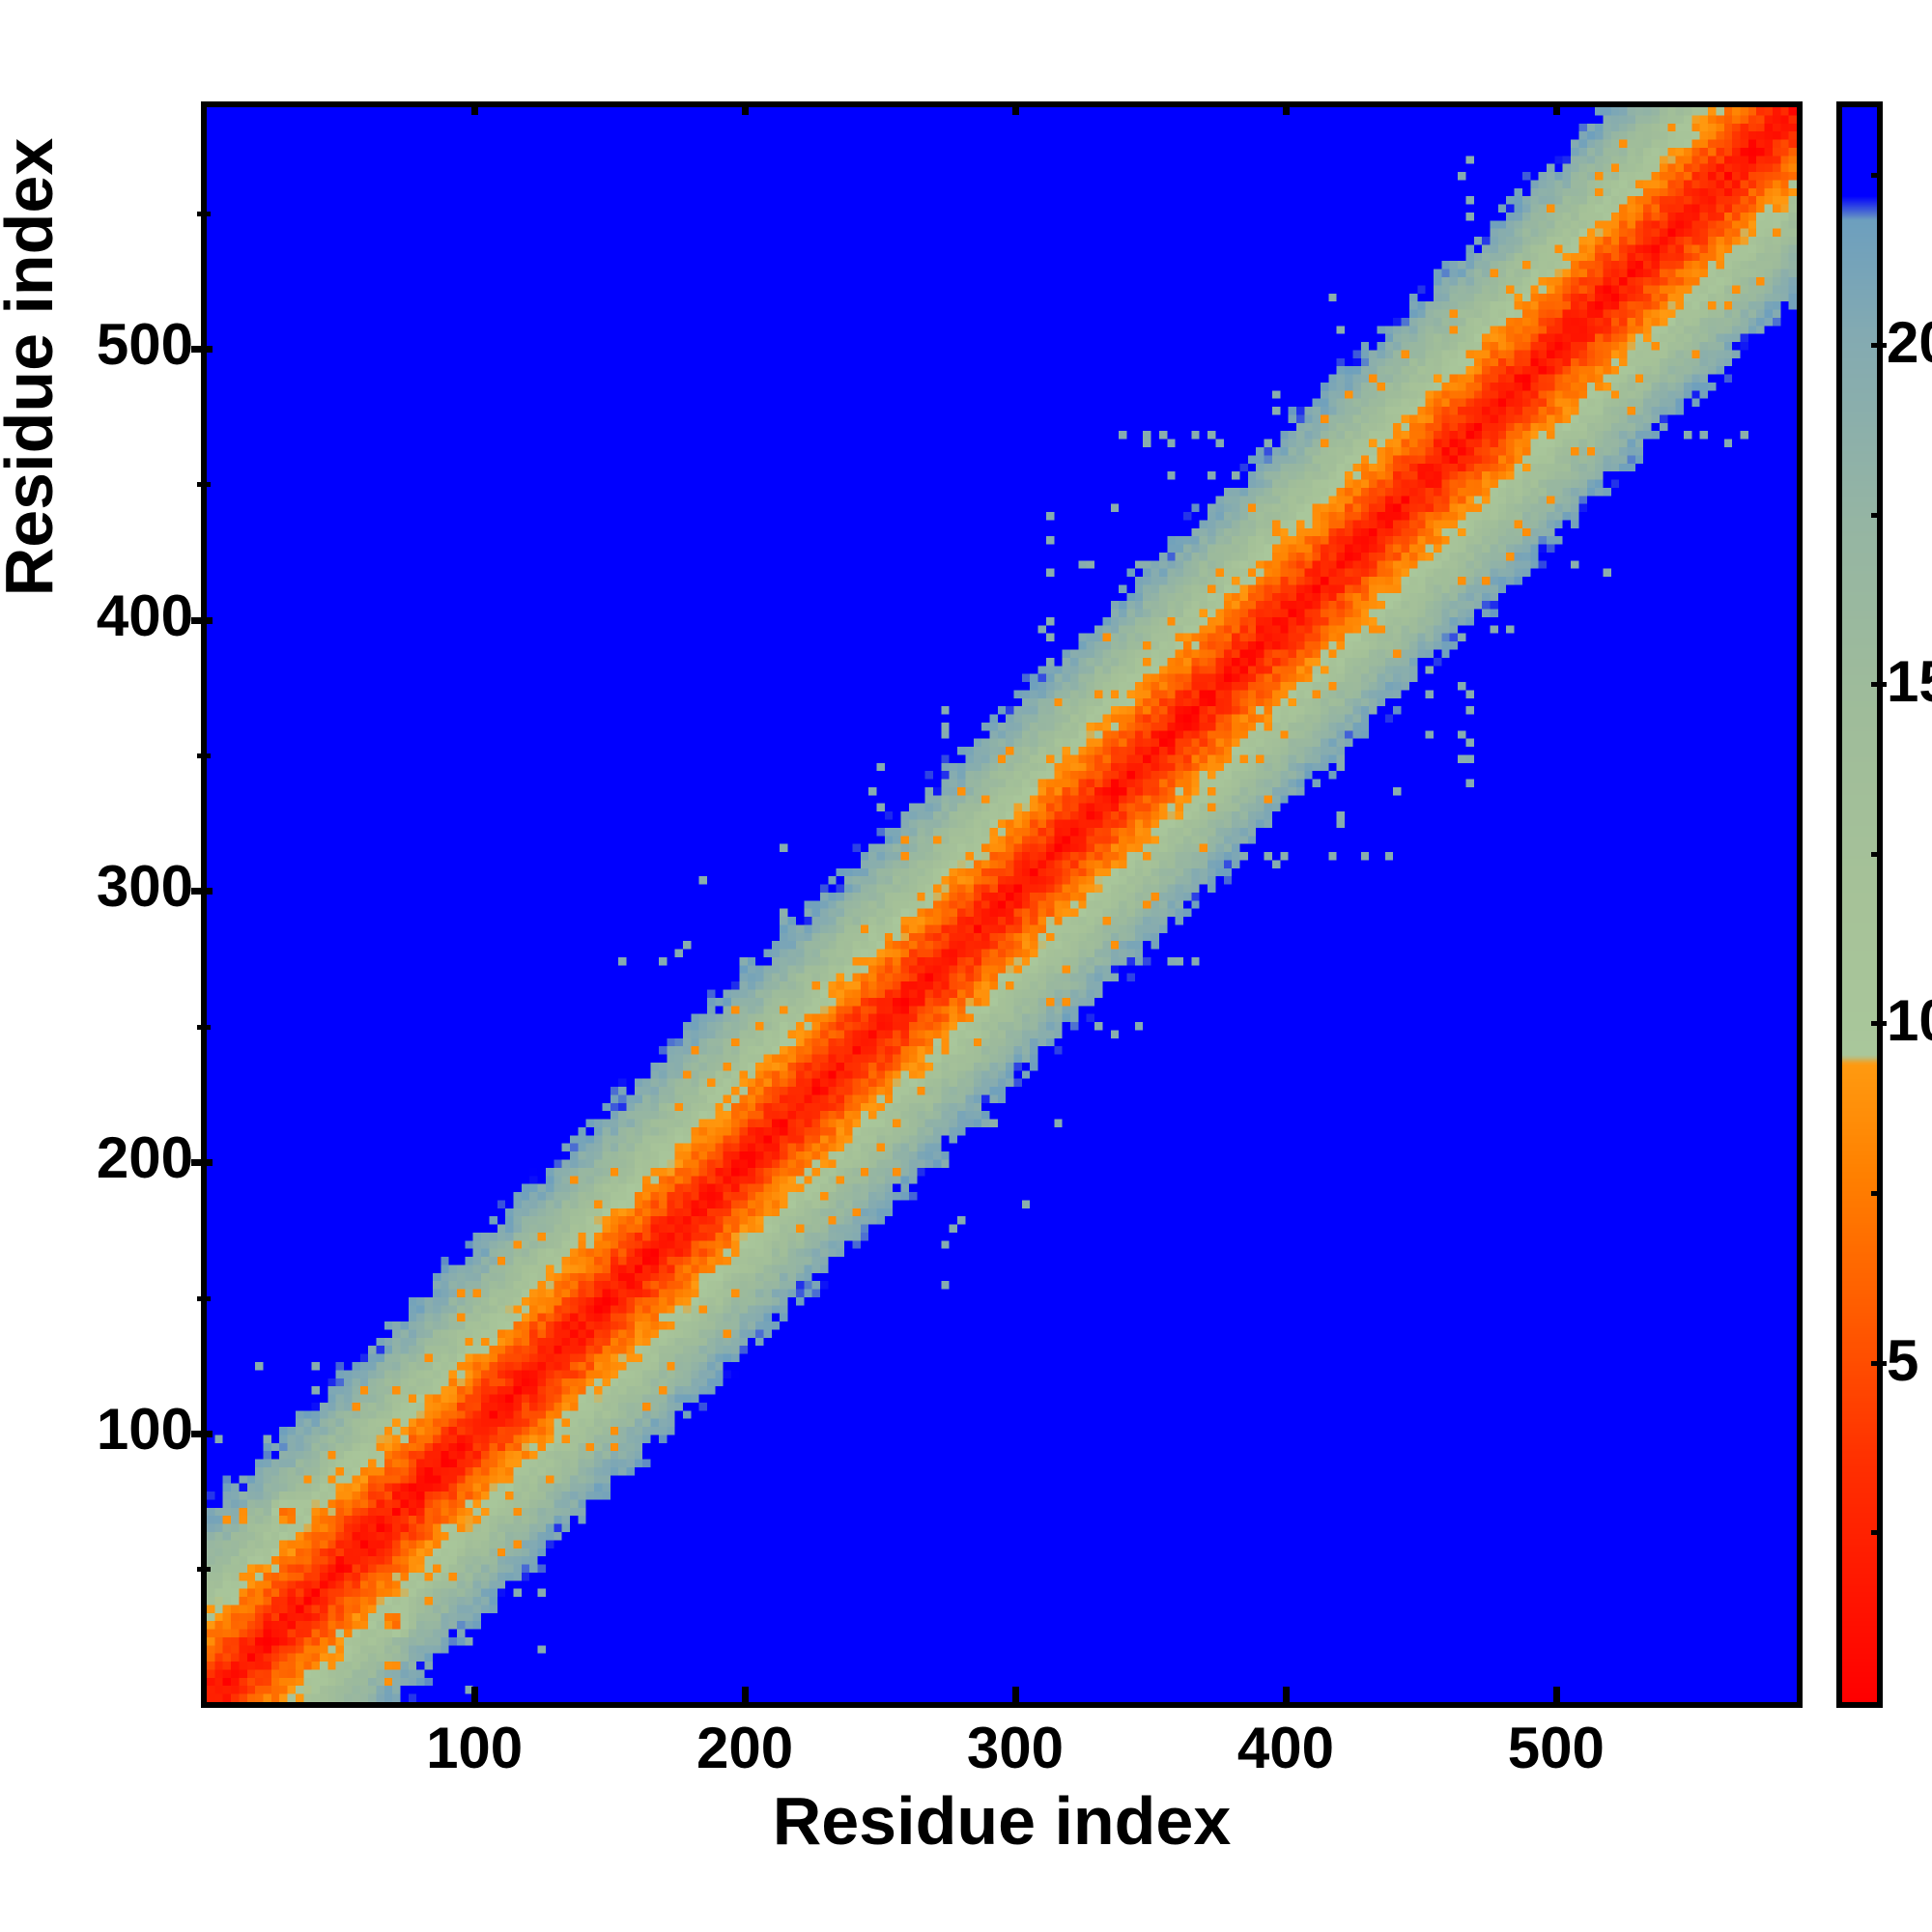 Image resolution: width=1932 pixels, height=1932 pixels. What do you see at coordinates (1876, 1533) in the screenshot?
I see `colorbar-minor-tick-2.5` at bounding box center [1876, 1533].